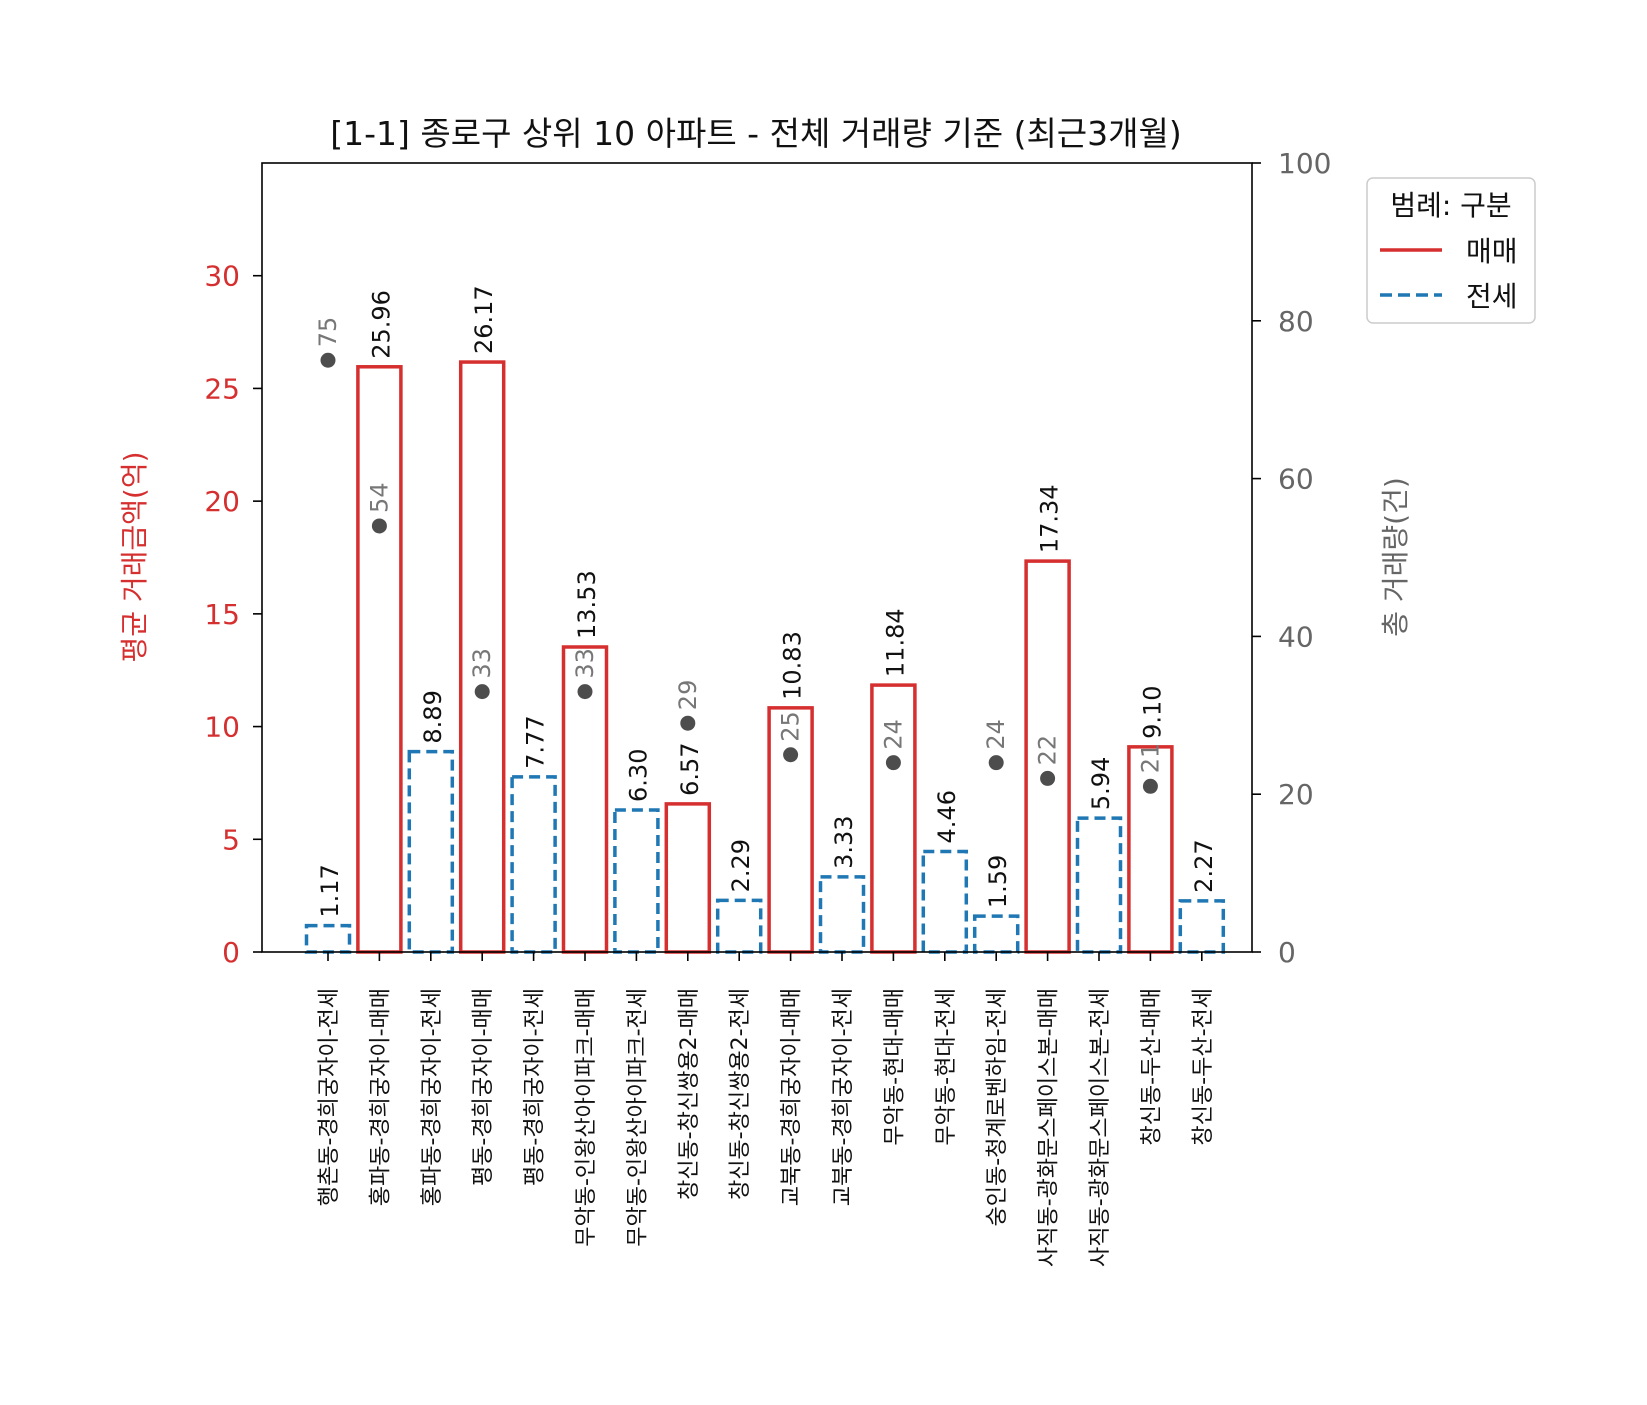 The image size is (1647, 1405). What do you see at coordinates (1304, 163) in the screenshot?
I see `right-tick-label-5: 100` at bounding box center [1304, 163].